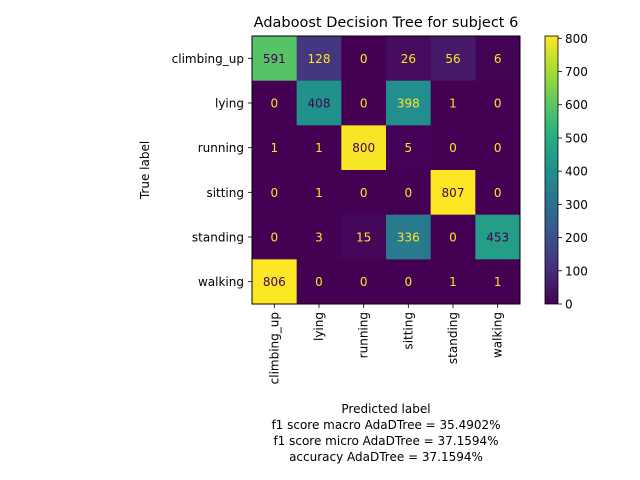 Image resolution: width=640 pixels, height=480 pixels. What do you see at coordinates (274, 348) in the screenshot?
I see `x-tick-label: climbing_up` at bounding box center [274, 348].